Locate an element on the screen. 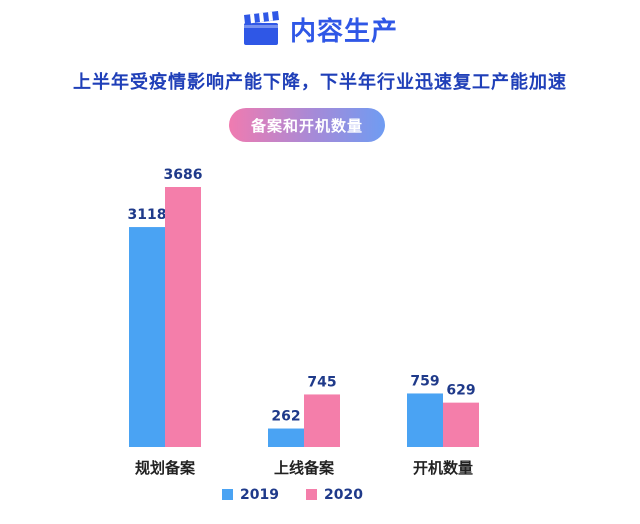  category-label: 上线备案 is located at coordinates (304, 468).